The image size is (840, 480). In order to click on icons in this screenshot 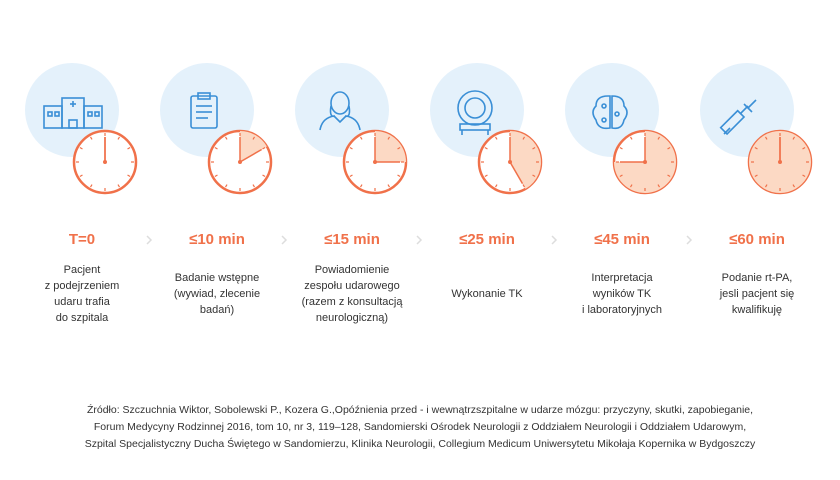, I will do `click(400, 113)`.